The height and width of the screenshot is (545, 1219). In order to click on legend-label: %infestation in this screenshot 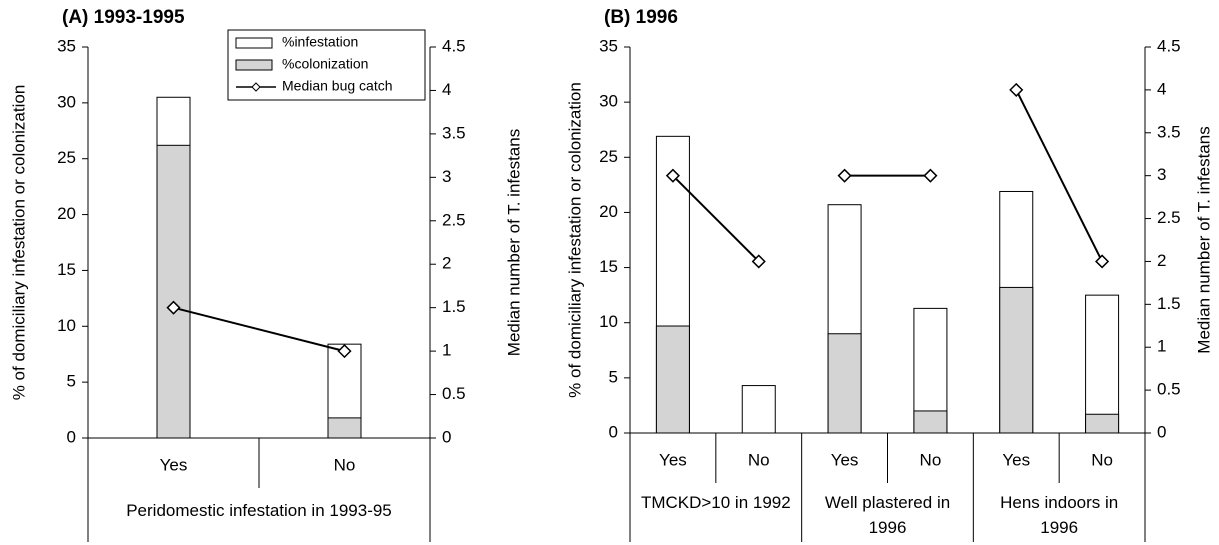, I will do `click(320, 42)`.